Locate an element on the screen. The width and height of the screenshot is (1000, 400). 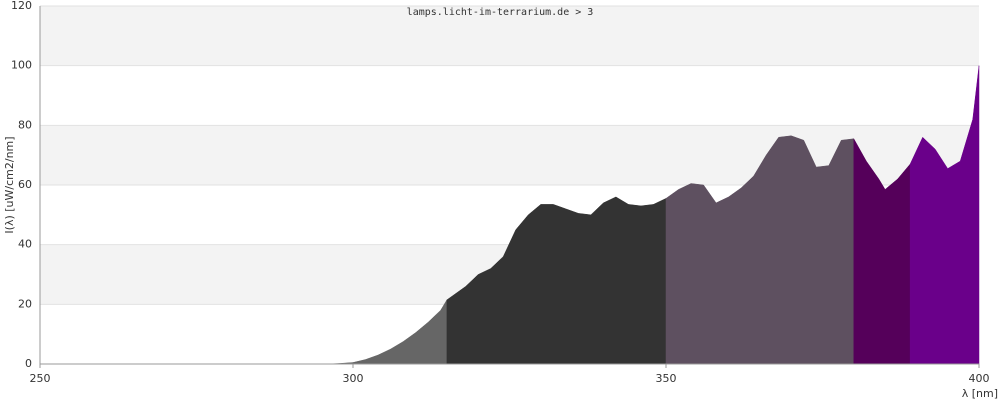
chart-title: lamps.licht-im-terrarium.de > 3 is located at coordinates (500, 12).